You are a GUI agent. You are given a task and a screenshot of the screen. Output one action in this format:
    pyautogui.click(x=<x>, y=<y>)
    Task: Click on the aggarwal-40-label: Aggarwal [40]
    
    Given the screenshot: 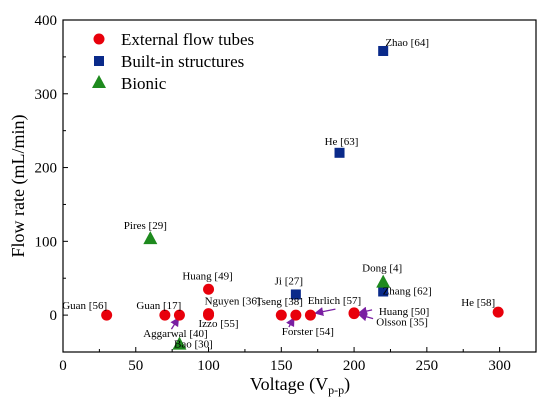 What is the action you would take?
    pyautogui.click(x=175, y=334)
    